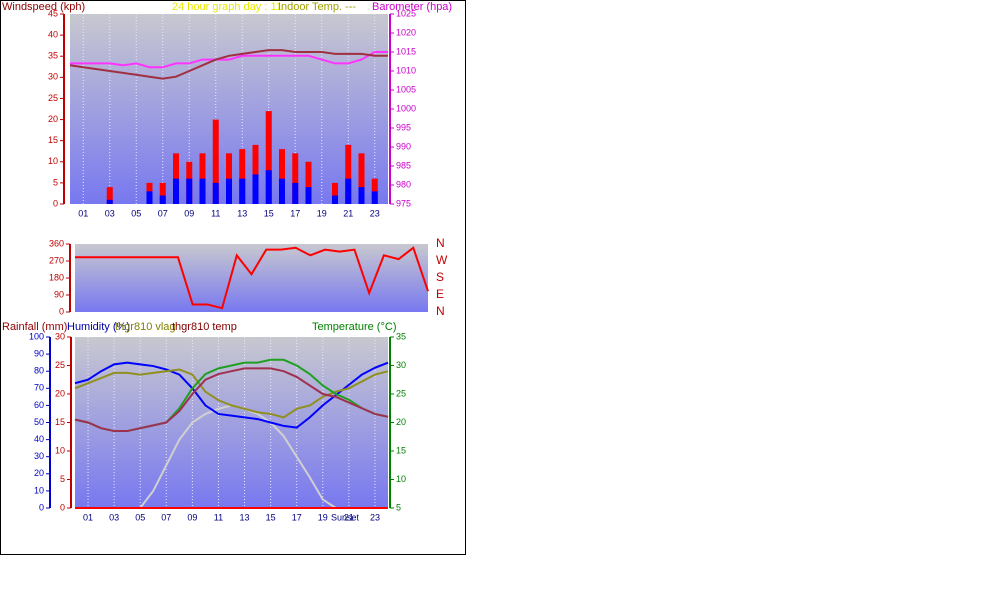 The width and height of the screenshot is (1008, 615). I want to click on x-tick-label: 07, so click(163, 213).